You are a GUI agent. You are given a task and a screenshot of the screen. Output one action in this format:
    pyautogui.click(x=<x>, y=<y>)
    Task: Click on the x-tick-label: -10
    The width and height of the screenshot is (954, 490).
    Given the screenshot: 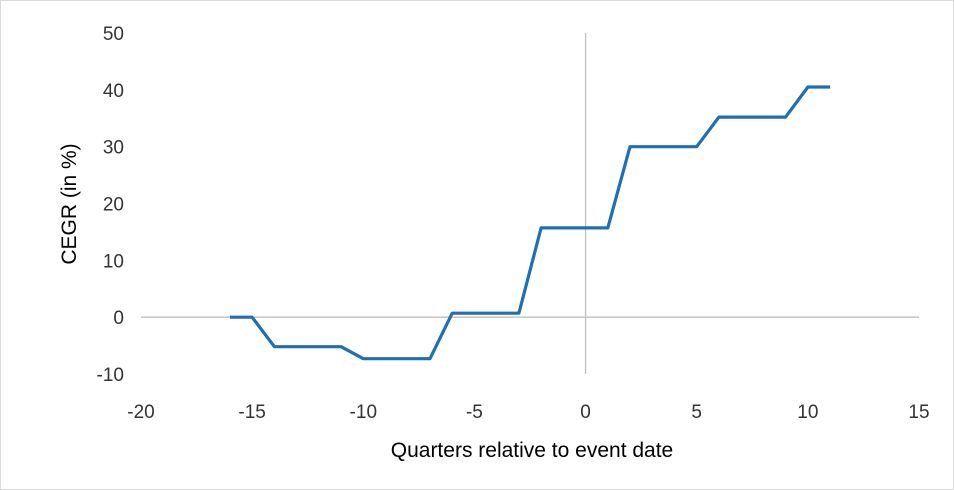 What is the action you would take?
    pyautogui.click(x=363, y=412)
    